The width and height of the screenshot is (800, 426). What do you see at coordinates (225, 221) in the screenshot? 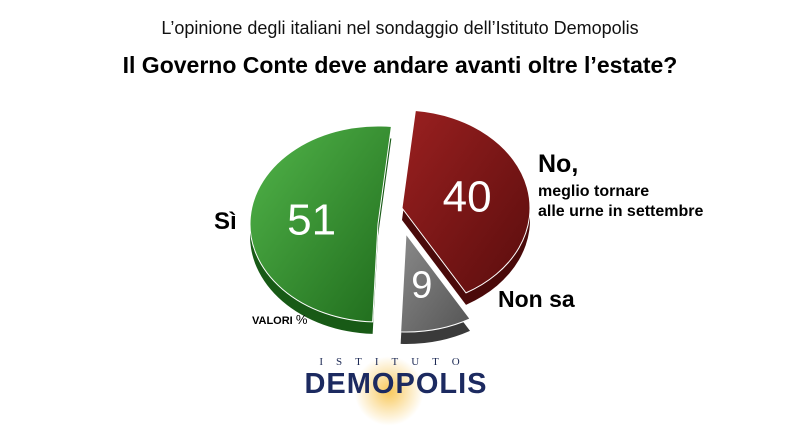
I see `slice-label-si: Sì` at bounding box center [225, 221].